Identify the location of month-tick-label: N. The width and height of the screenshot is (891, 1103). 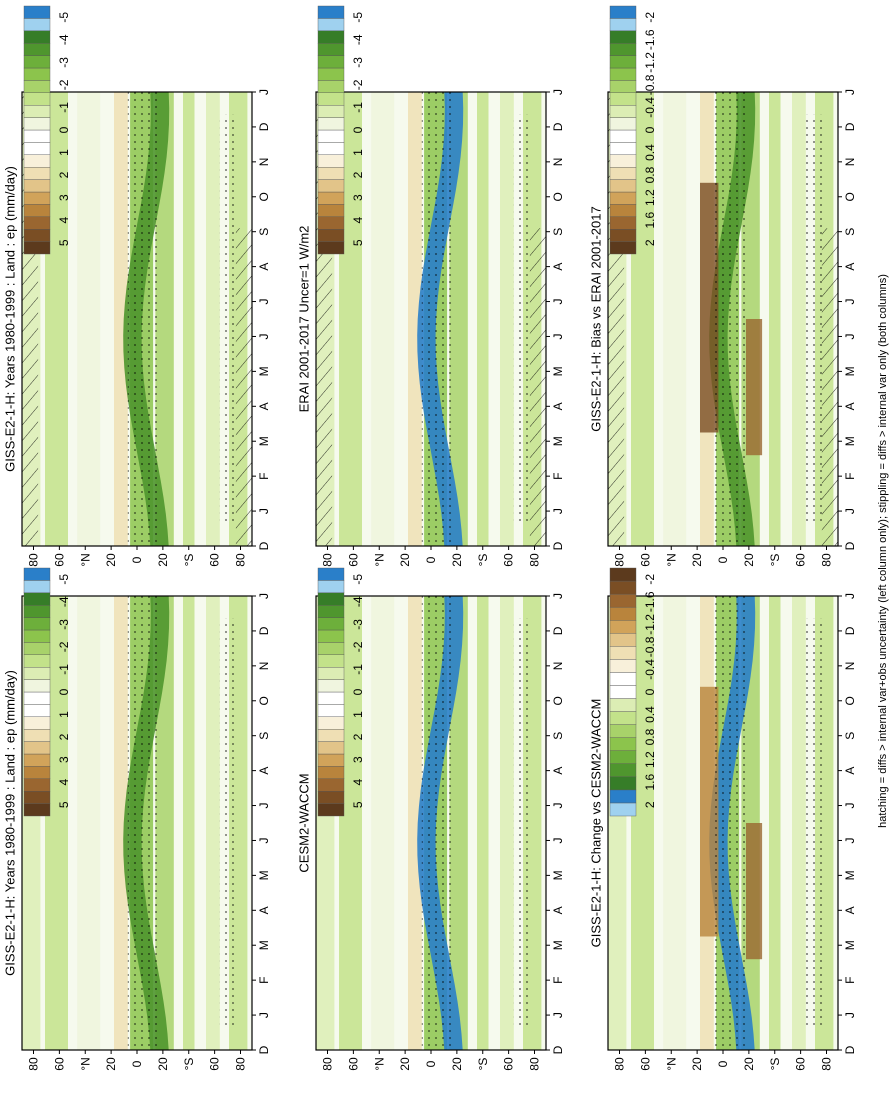
(558, 666).